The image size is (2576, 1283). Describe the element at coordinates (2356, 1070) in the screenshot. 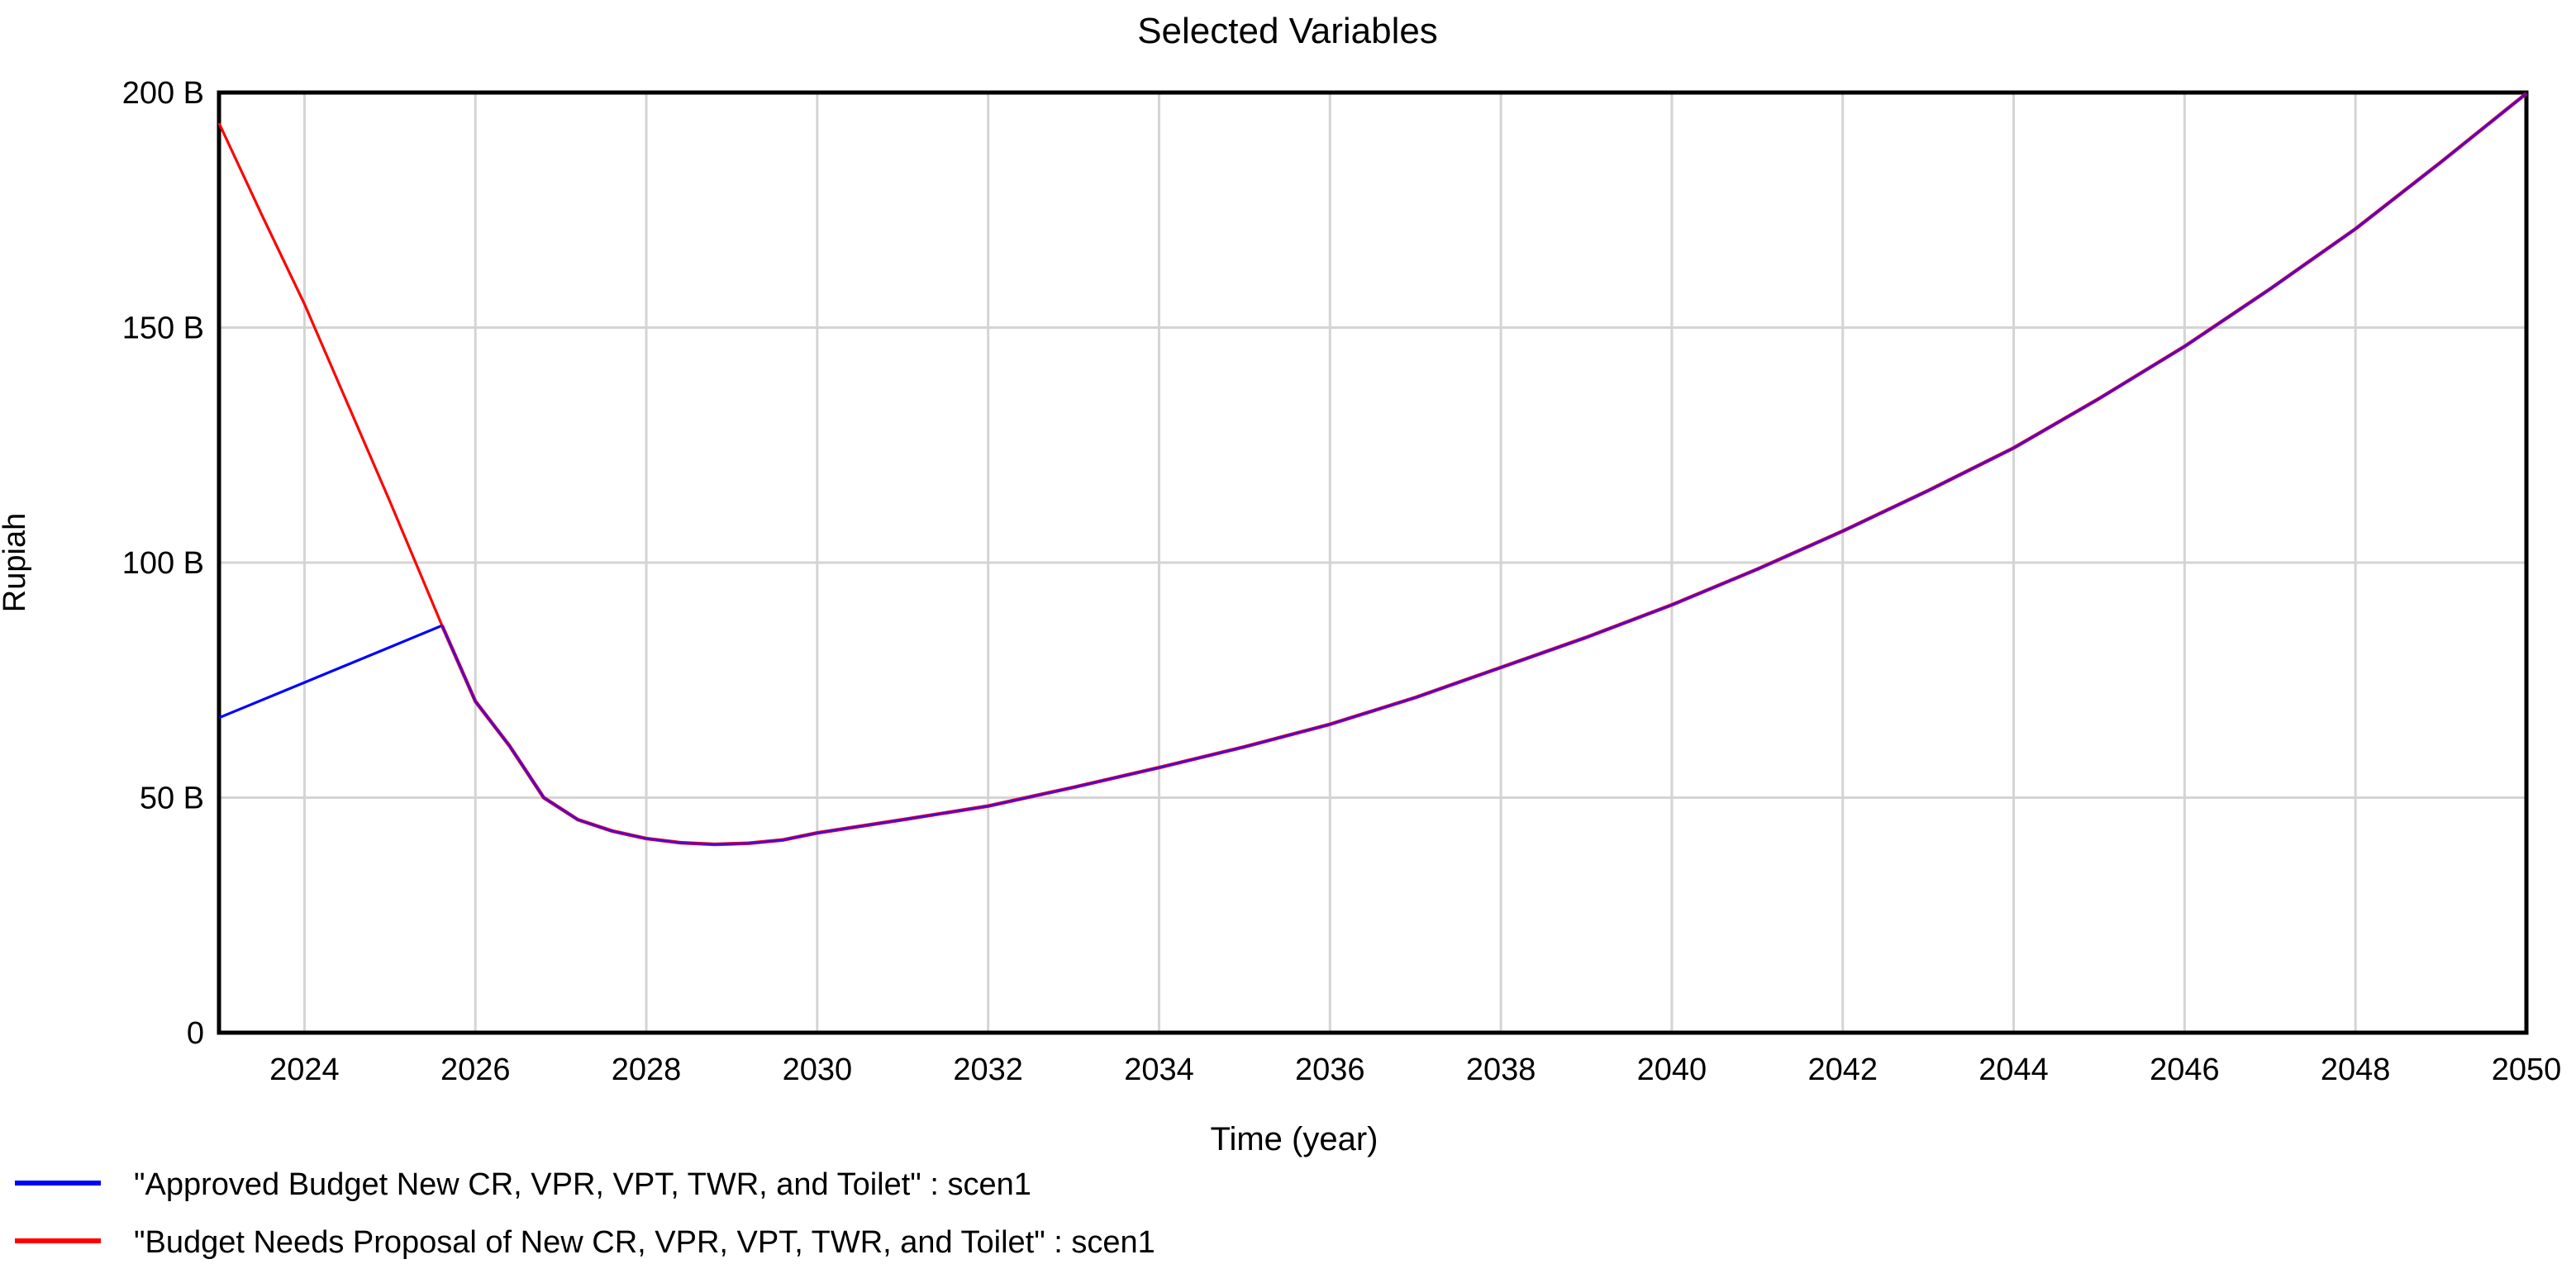

I see `x-tick-label: 2048` at that location.